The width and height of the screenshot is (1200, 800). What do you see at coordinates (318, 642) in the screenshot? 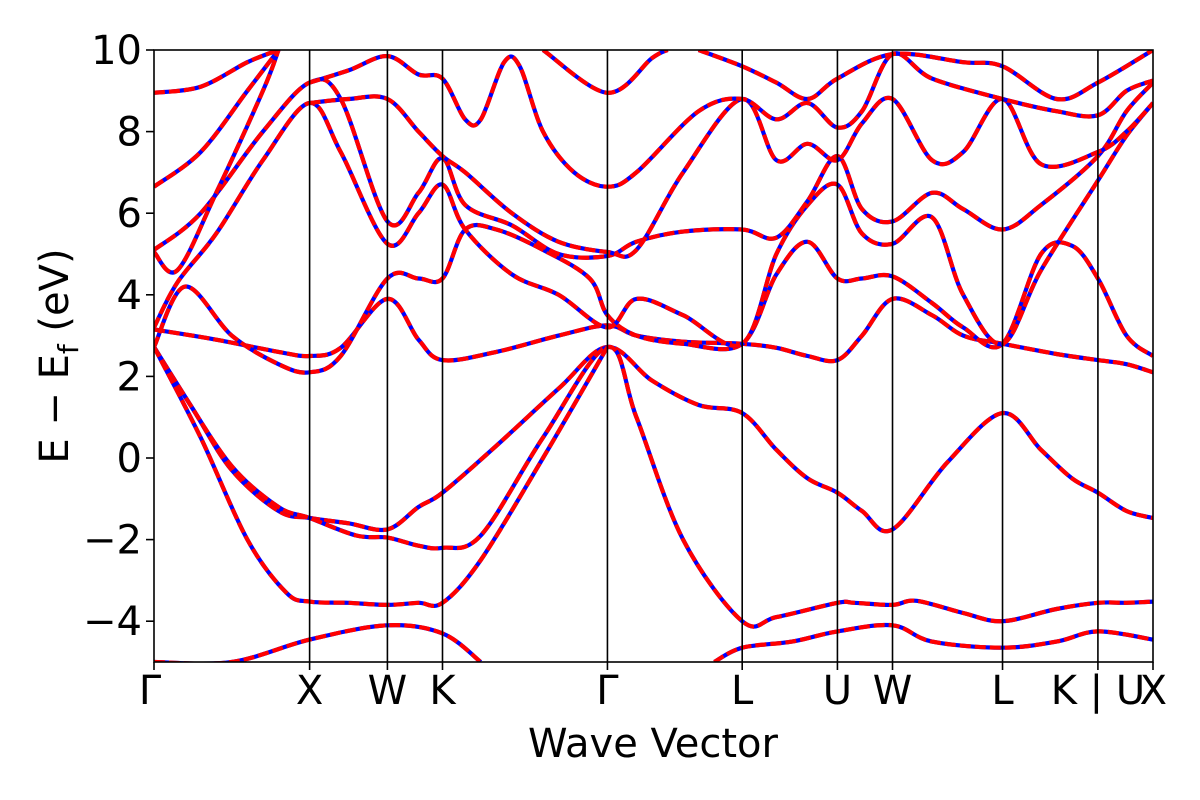
I see `band-14-solid` at bounding box center [318, 642].